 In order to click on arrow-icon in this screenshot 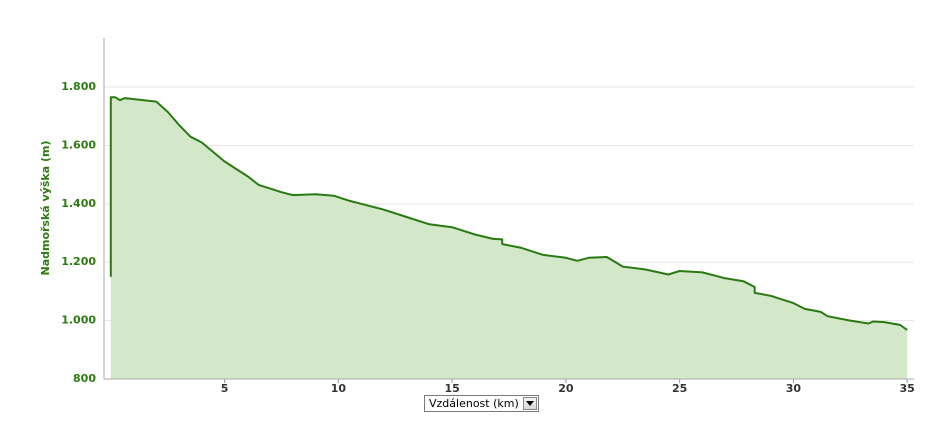, I will do `click(529, 403)`.